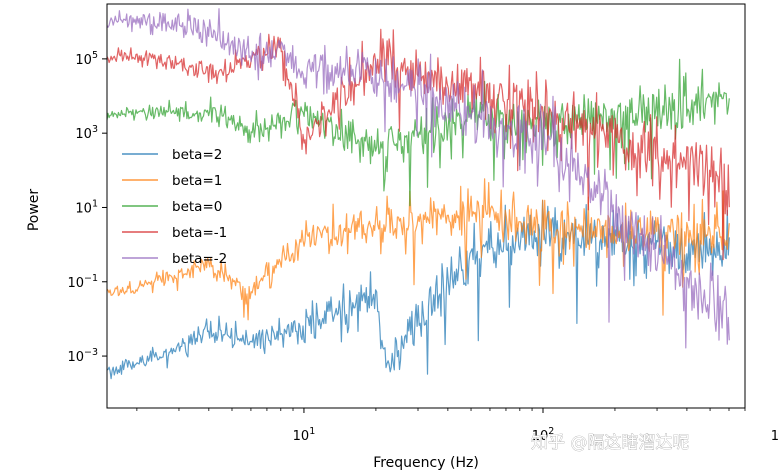 The image size is (778, 474). I want to click on x-tick-label: 103, so click(774, 435).